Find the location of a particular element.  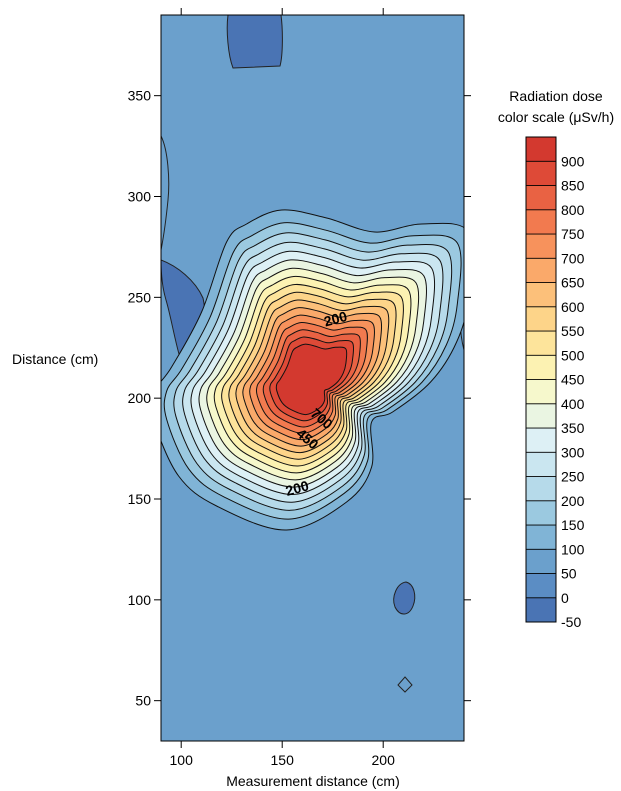

colorbar-tick-label: 650 is located at coordinates (573, 283).